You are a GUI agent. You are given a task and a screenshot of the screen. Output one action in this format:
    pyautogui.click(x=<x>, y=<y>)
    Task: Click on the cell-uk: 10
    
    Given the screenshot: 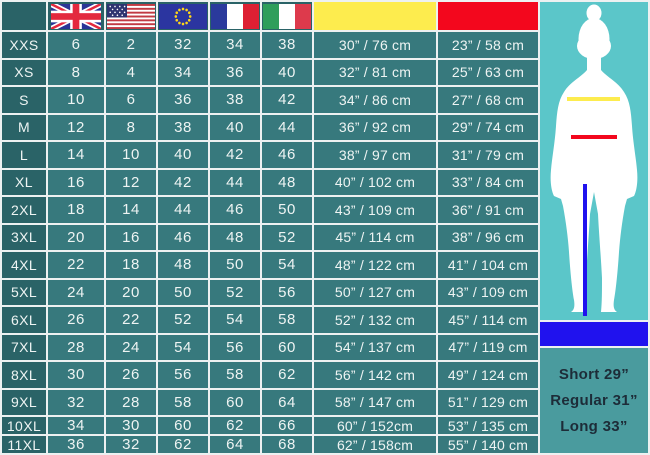 What is the action you would take?
    pyautogui.click(x=76, y=100)
    